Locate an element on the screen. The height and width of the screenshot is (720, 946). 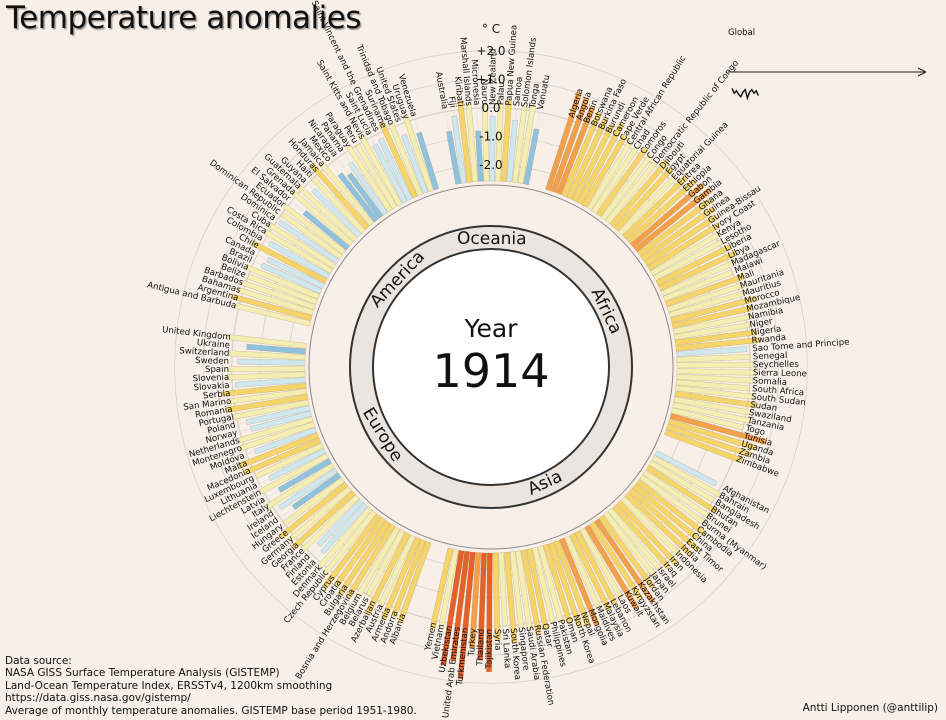
country-label: Kiribati is located at coordinates (458, 91).